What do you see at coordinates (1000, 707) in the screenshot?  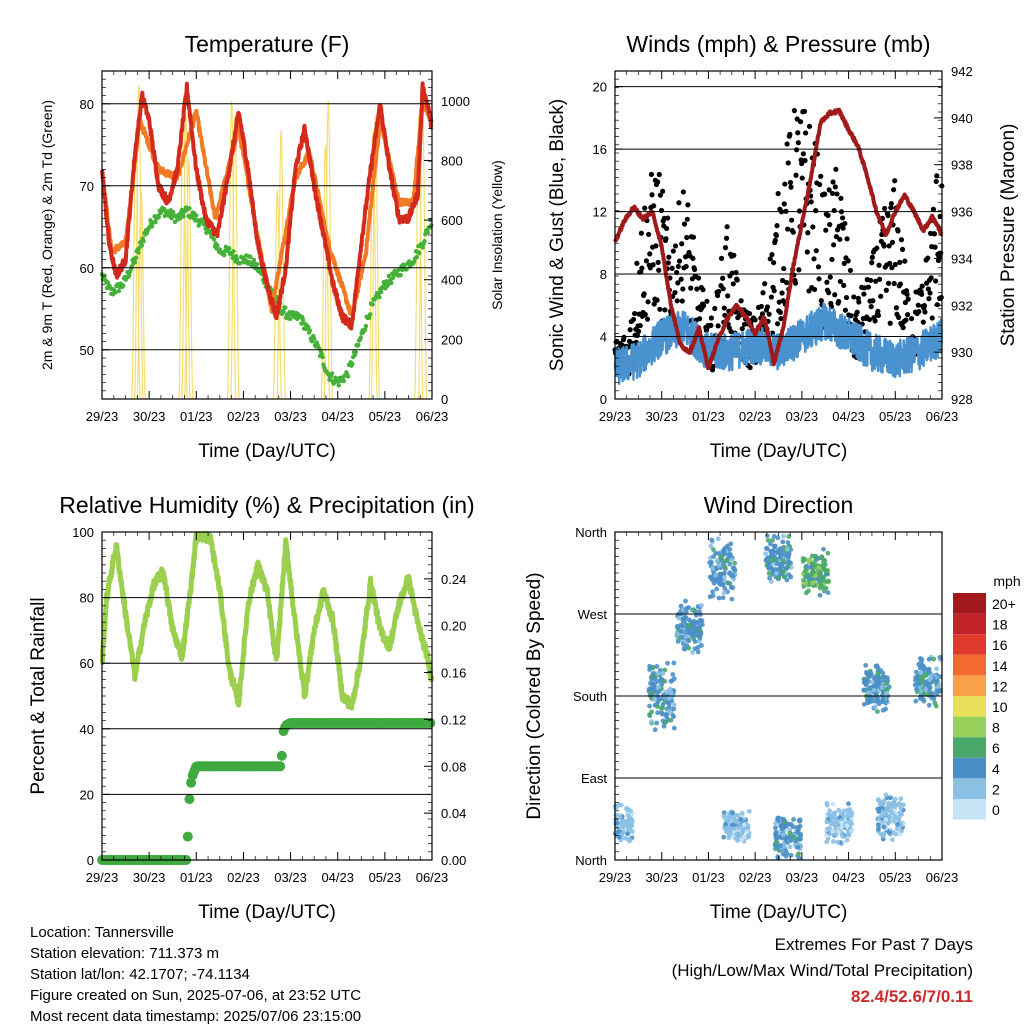 I see `legend-label: 10` at bounding box center [1000, 707].